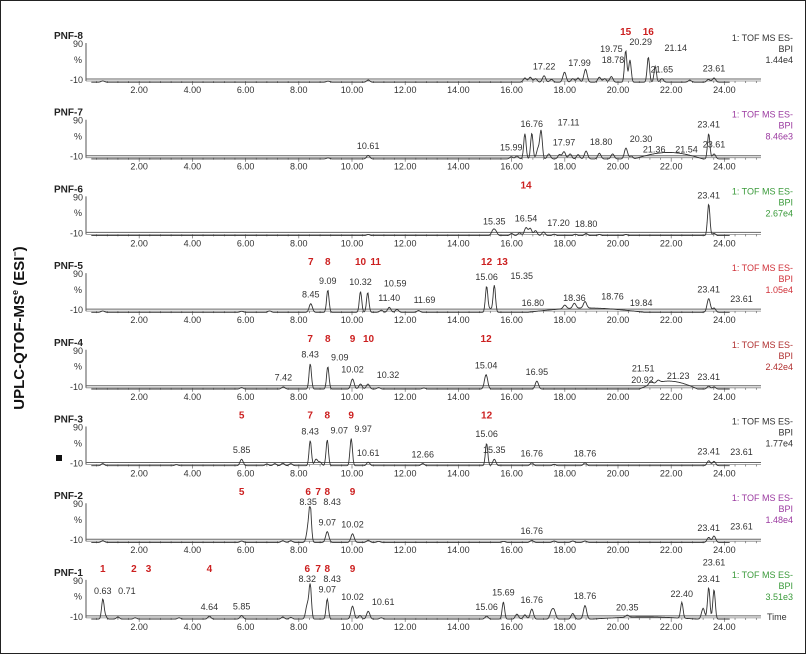  Describe the element at coordinates (526, 185) in the screenshot. I see `compound-number: 14` at that location.